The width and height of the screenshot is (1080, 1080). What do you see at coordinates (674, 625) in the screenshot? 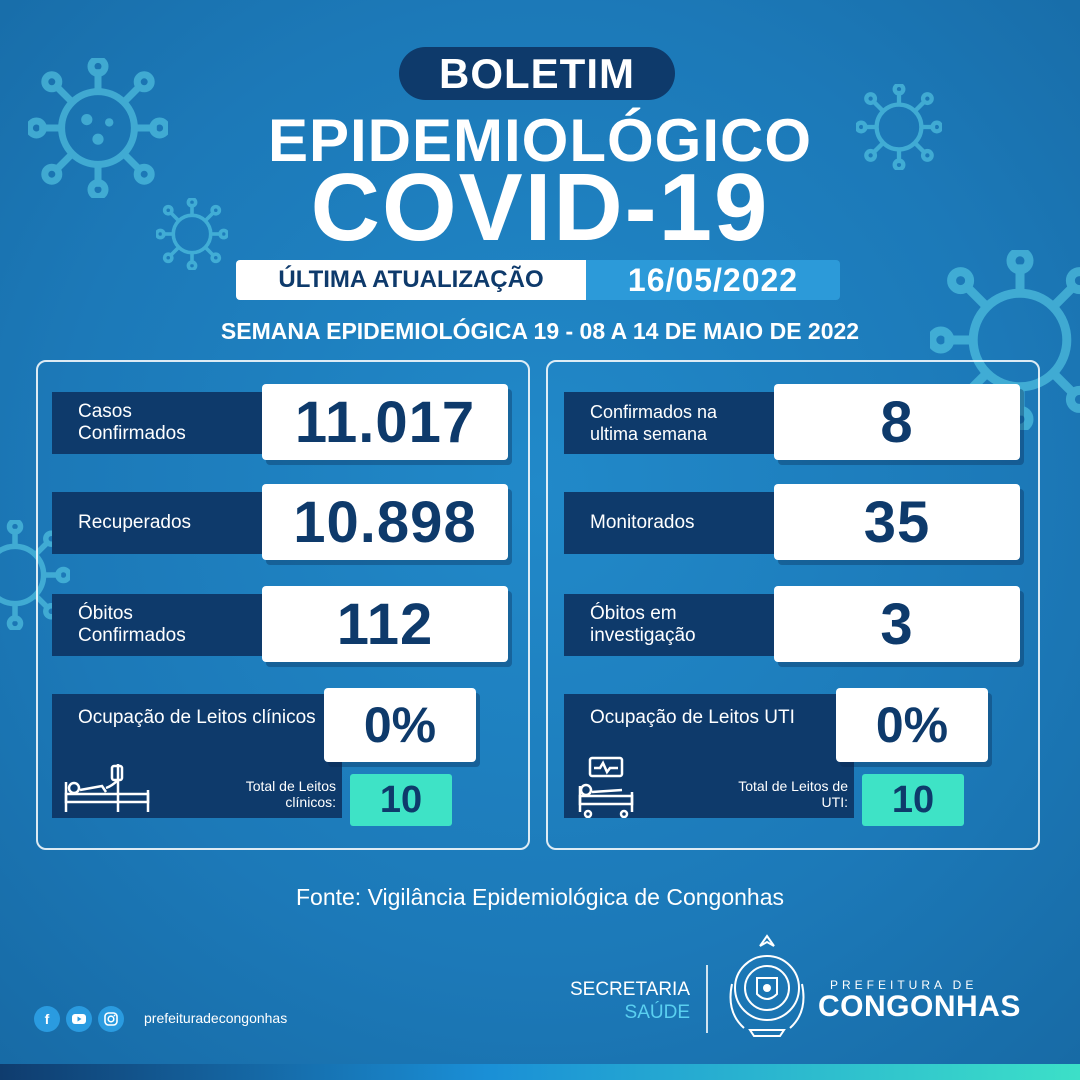
I see `stat-label-deaths-investigation: Óbitos em investigação` at bounding box center [674, 625].